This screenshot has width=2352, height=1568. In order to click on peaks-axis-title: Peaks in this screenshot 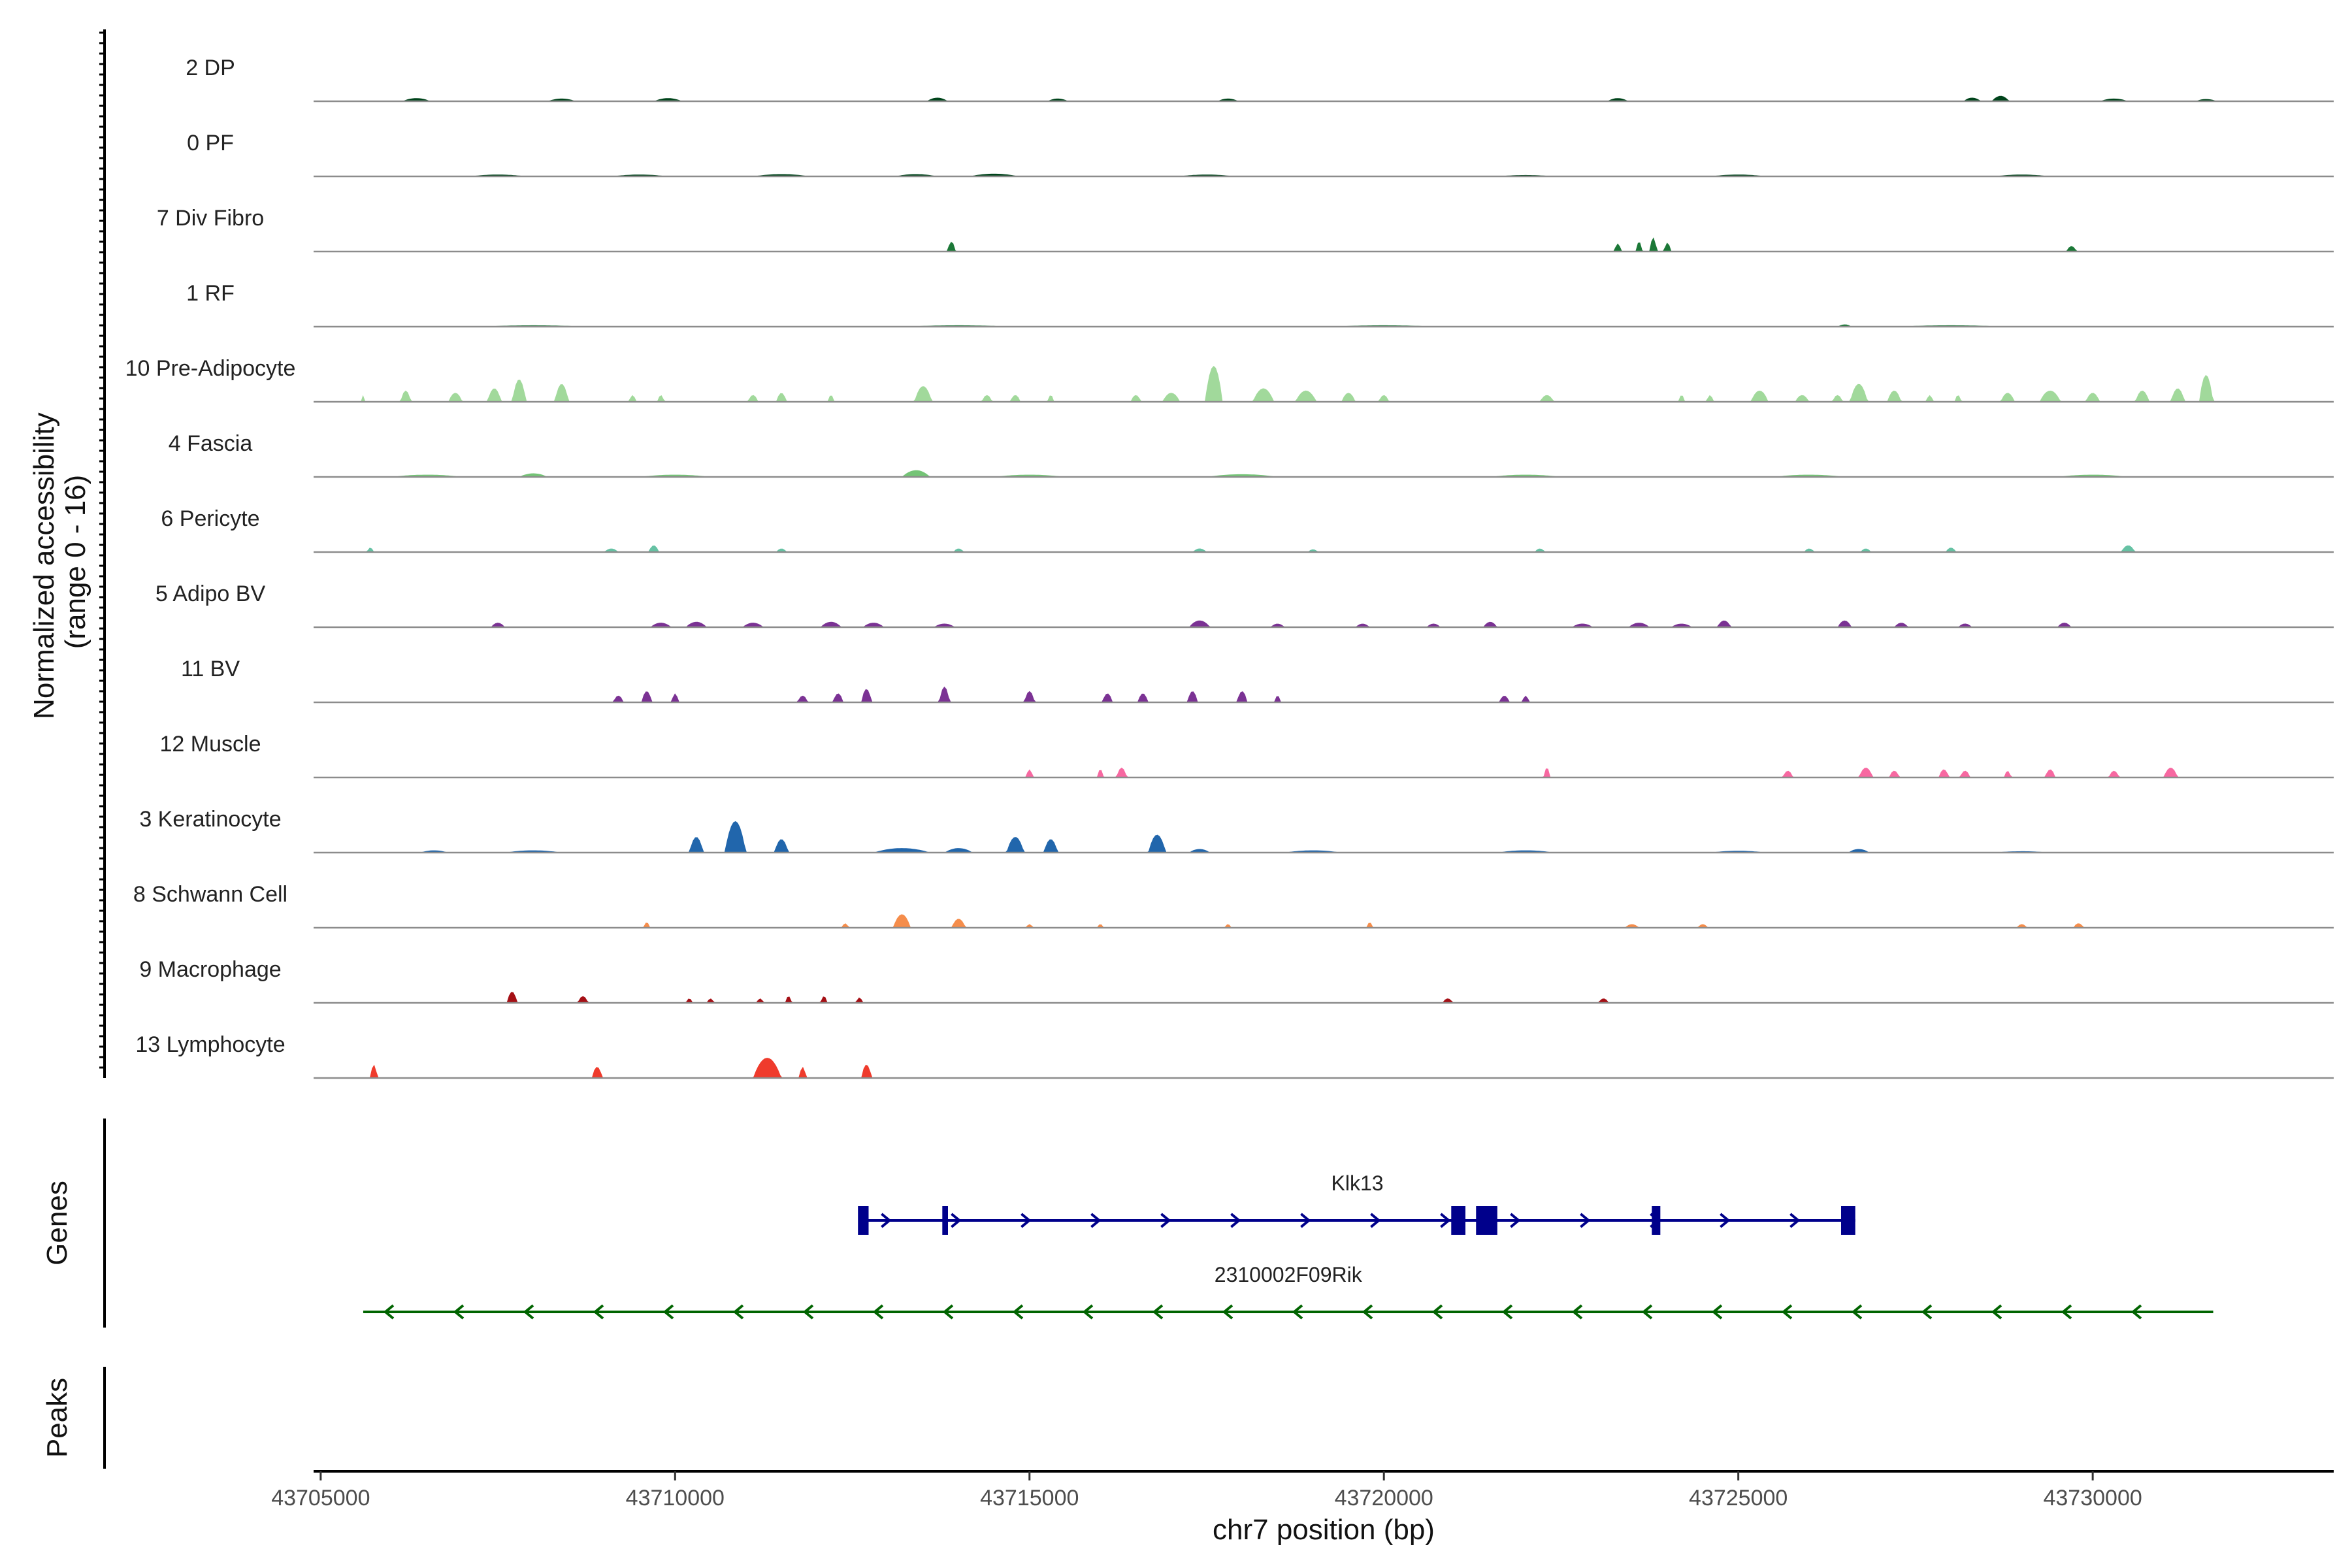, I will do `click(57, 1418)`.